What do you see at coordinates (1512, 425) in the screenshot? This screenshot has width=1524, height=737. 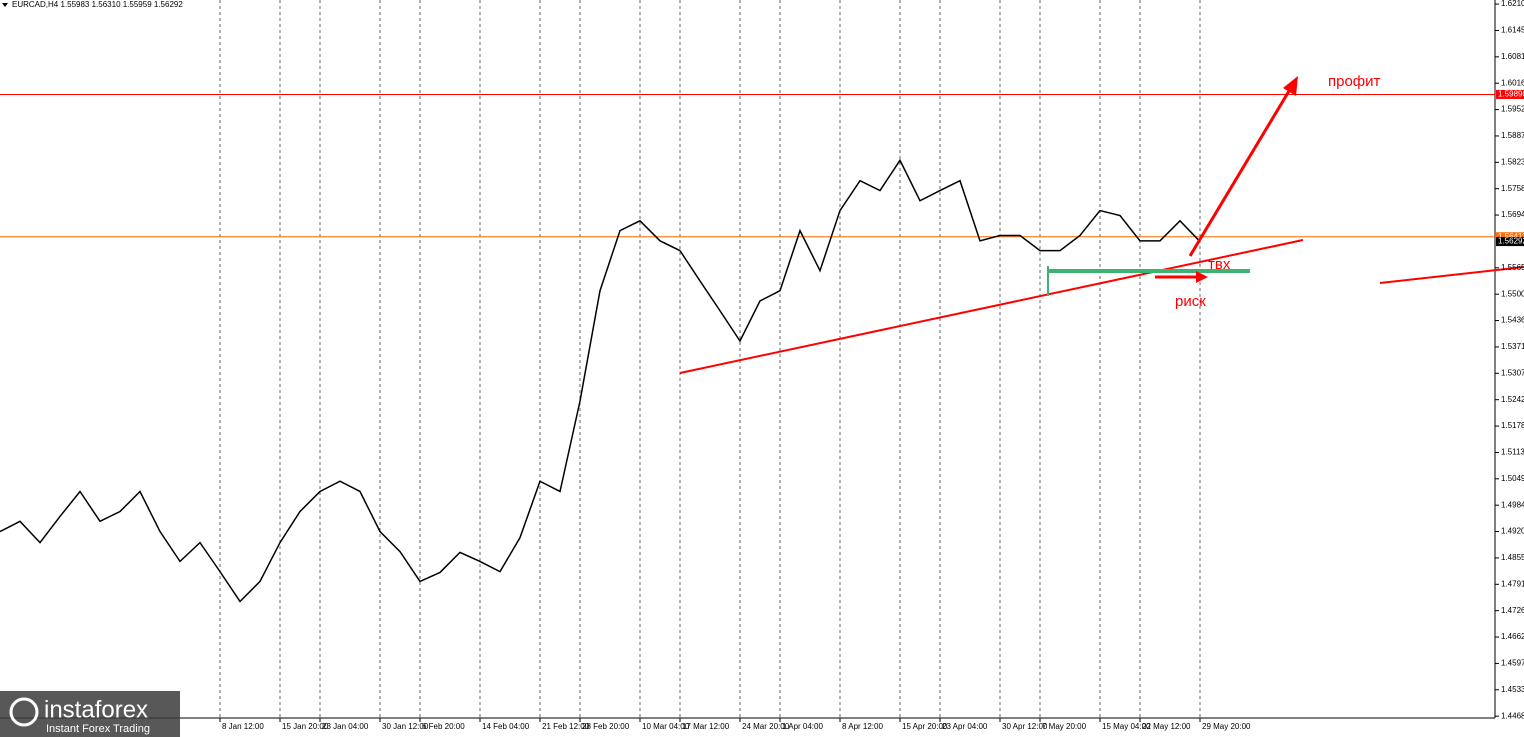 I see `y-tick-label: 1.51780` at bounding box center [1512, 425].